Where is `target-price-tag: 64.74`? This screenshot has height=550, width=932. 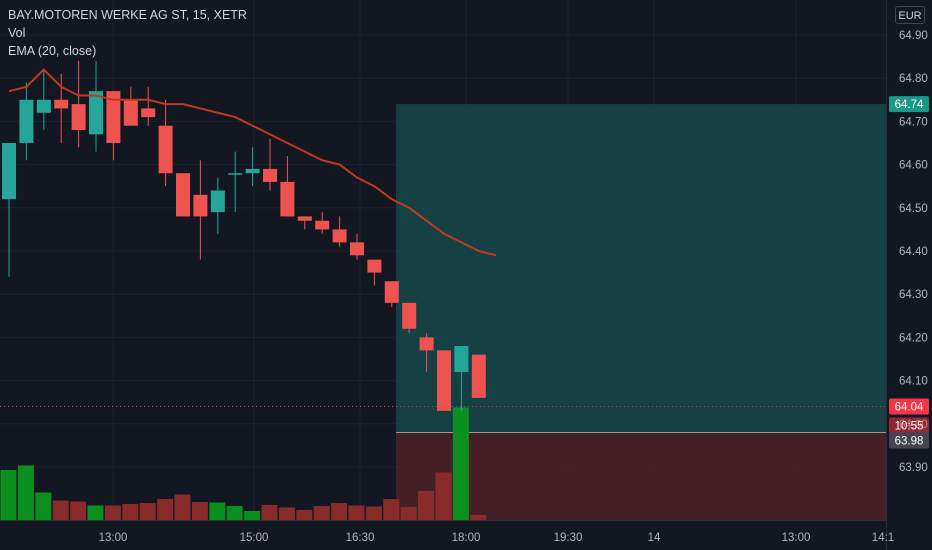 target-price-tag: 64.74 is located at coordinates (909, 105).